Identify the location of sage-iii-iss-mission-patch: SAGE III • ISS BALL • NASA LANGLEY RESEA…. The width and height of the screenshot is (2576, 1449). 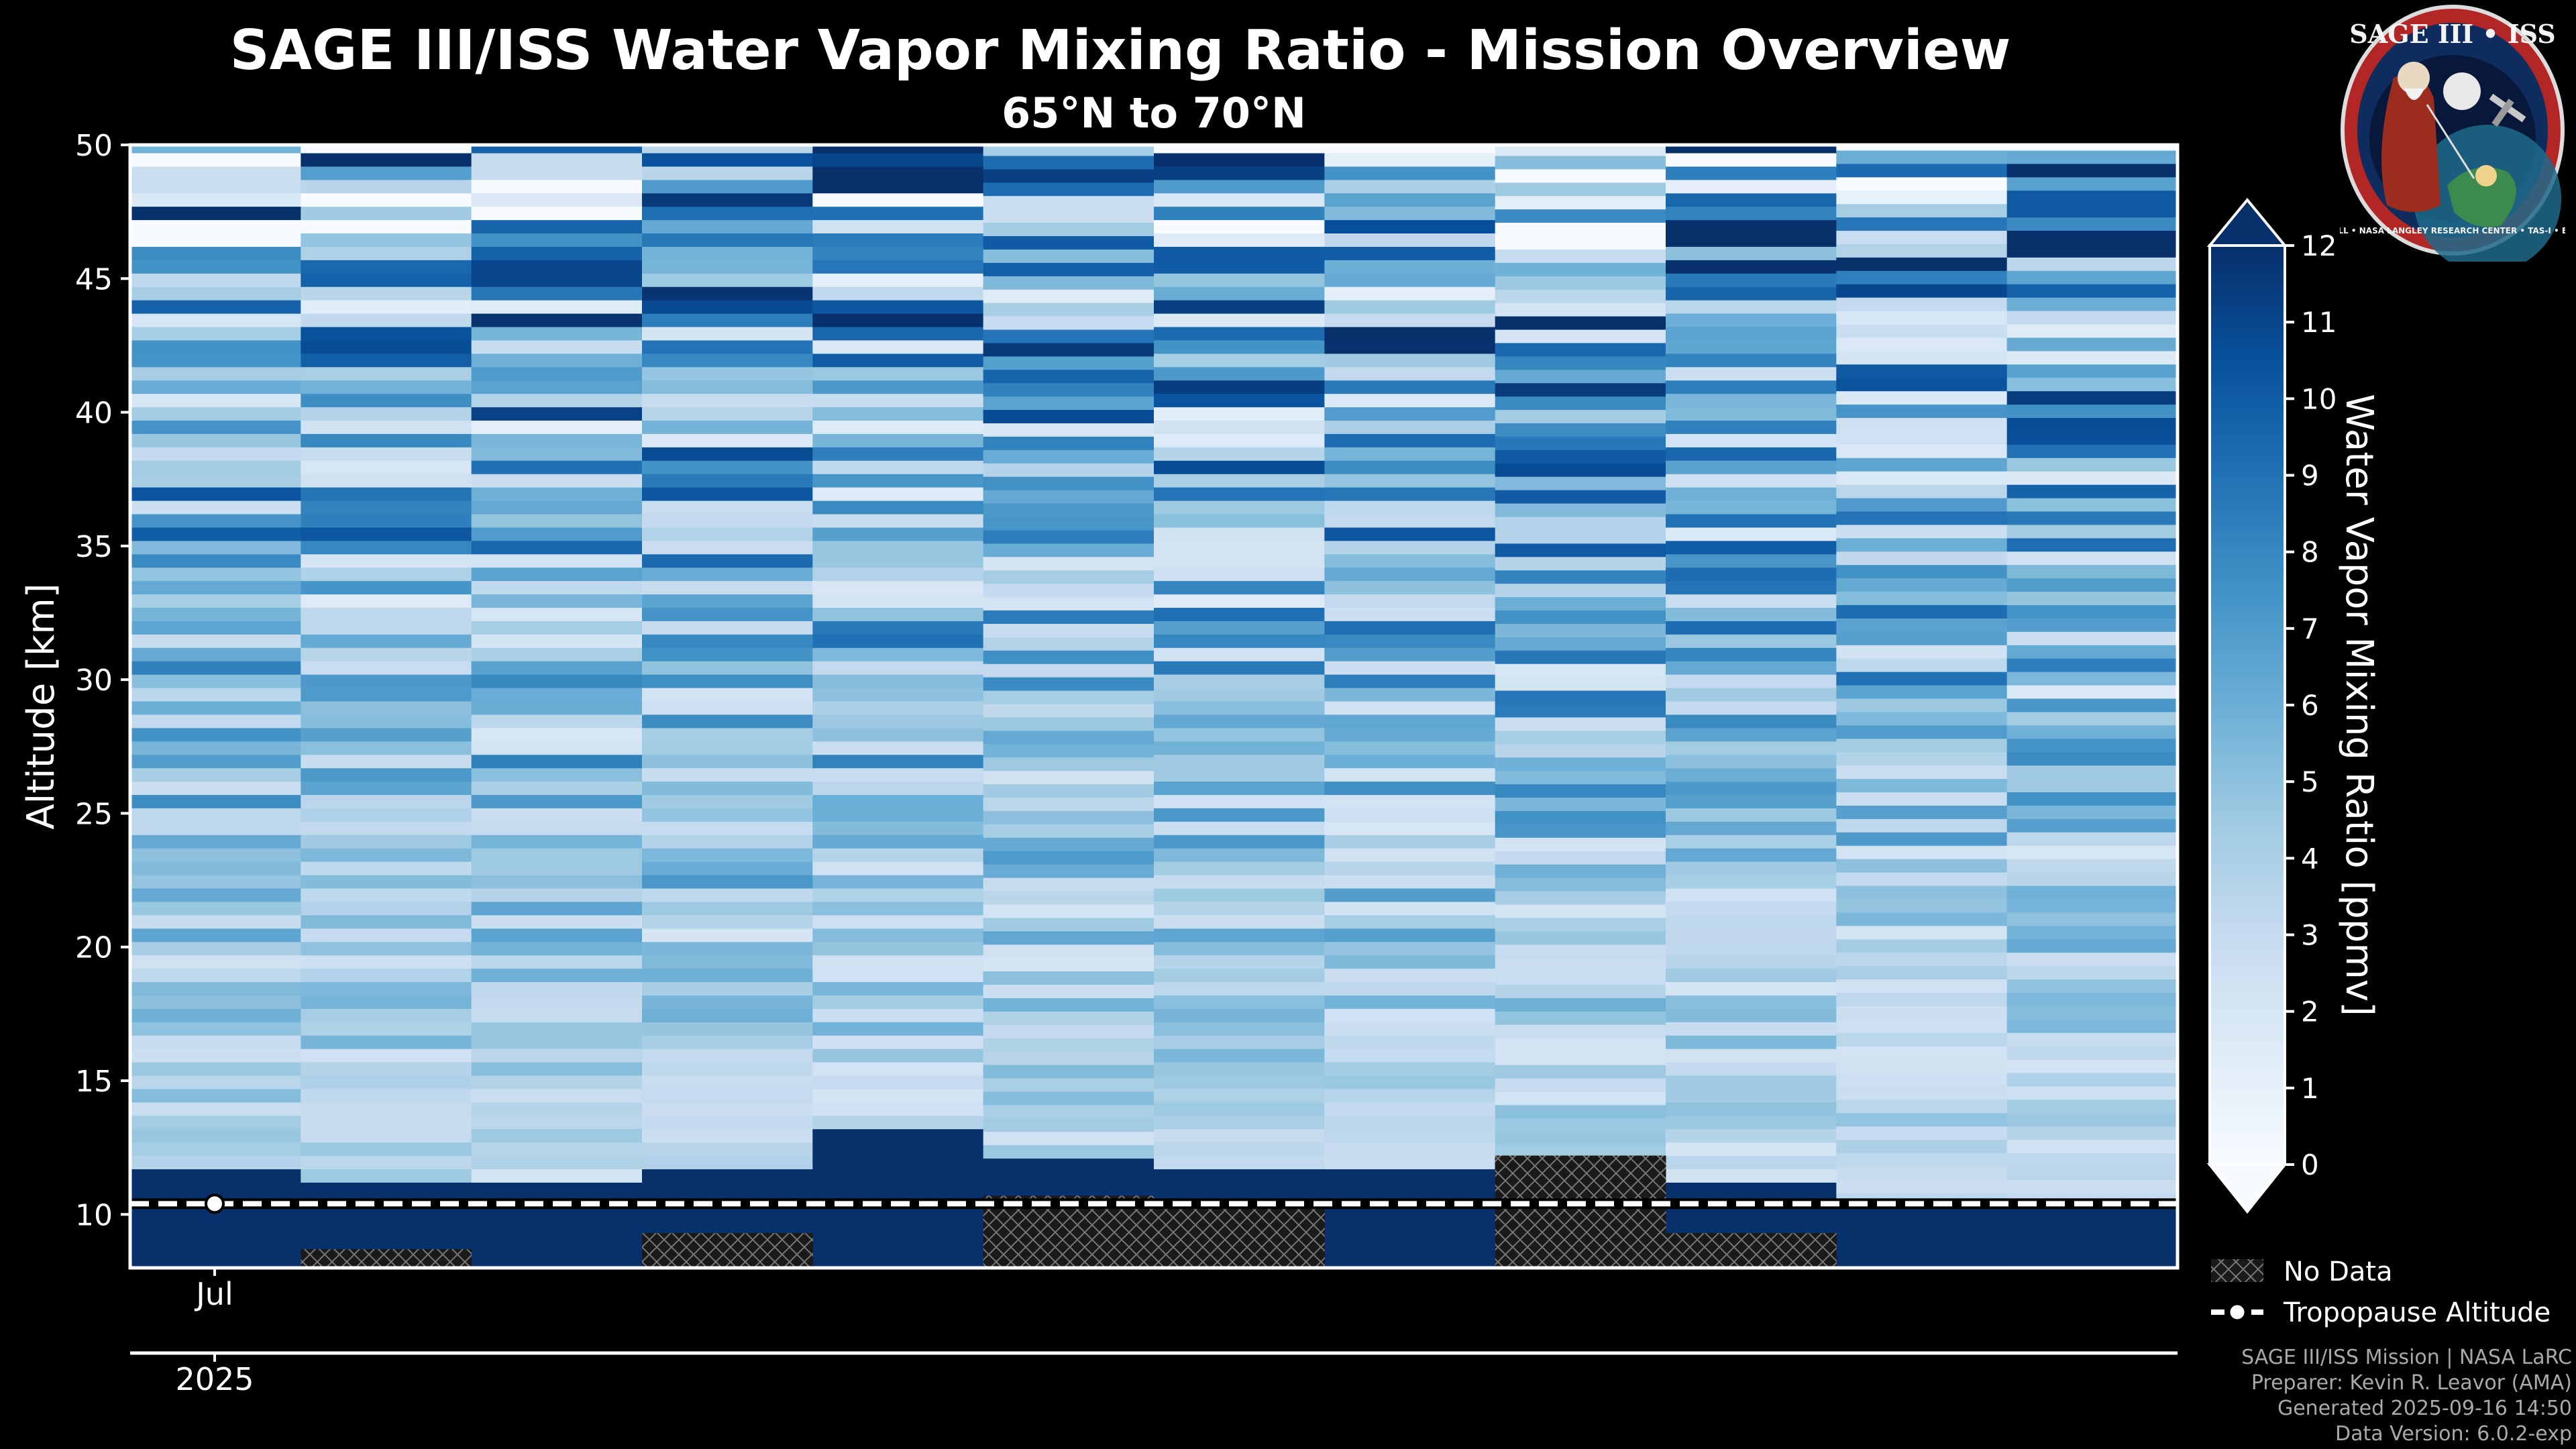
(2452, 133).